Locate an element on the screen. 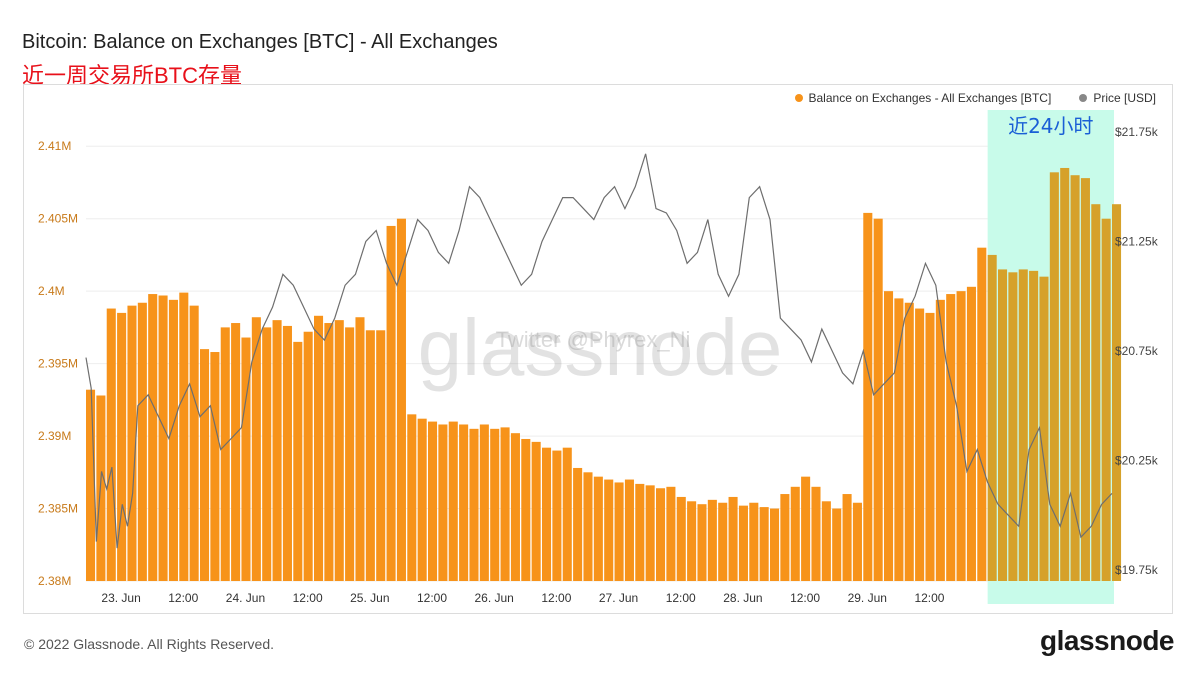  x-tick: 27. Jun is located at coordinates (618, 598).